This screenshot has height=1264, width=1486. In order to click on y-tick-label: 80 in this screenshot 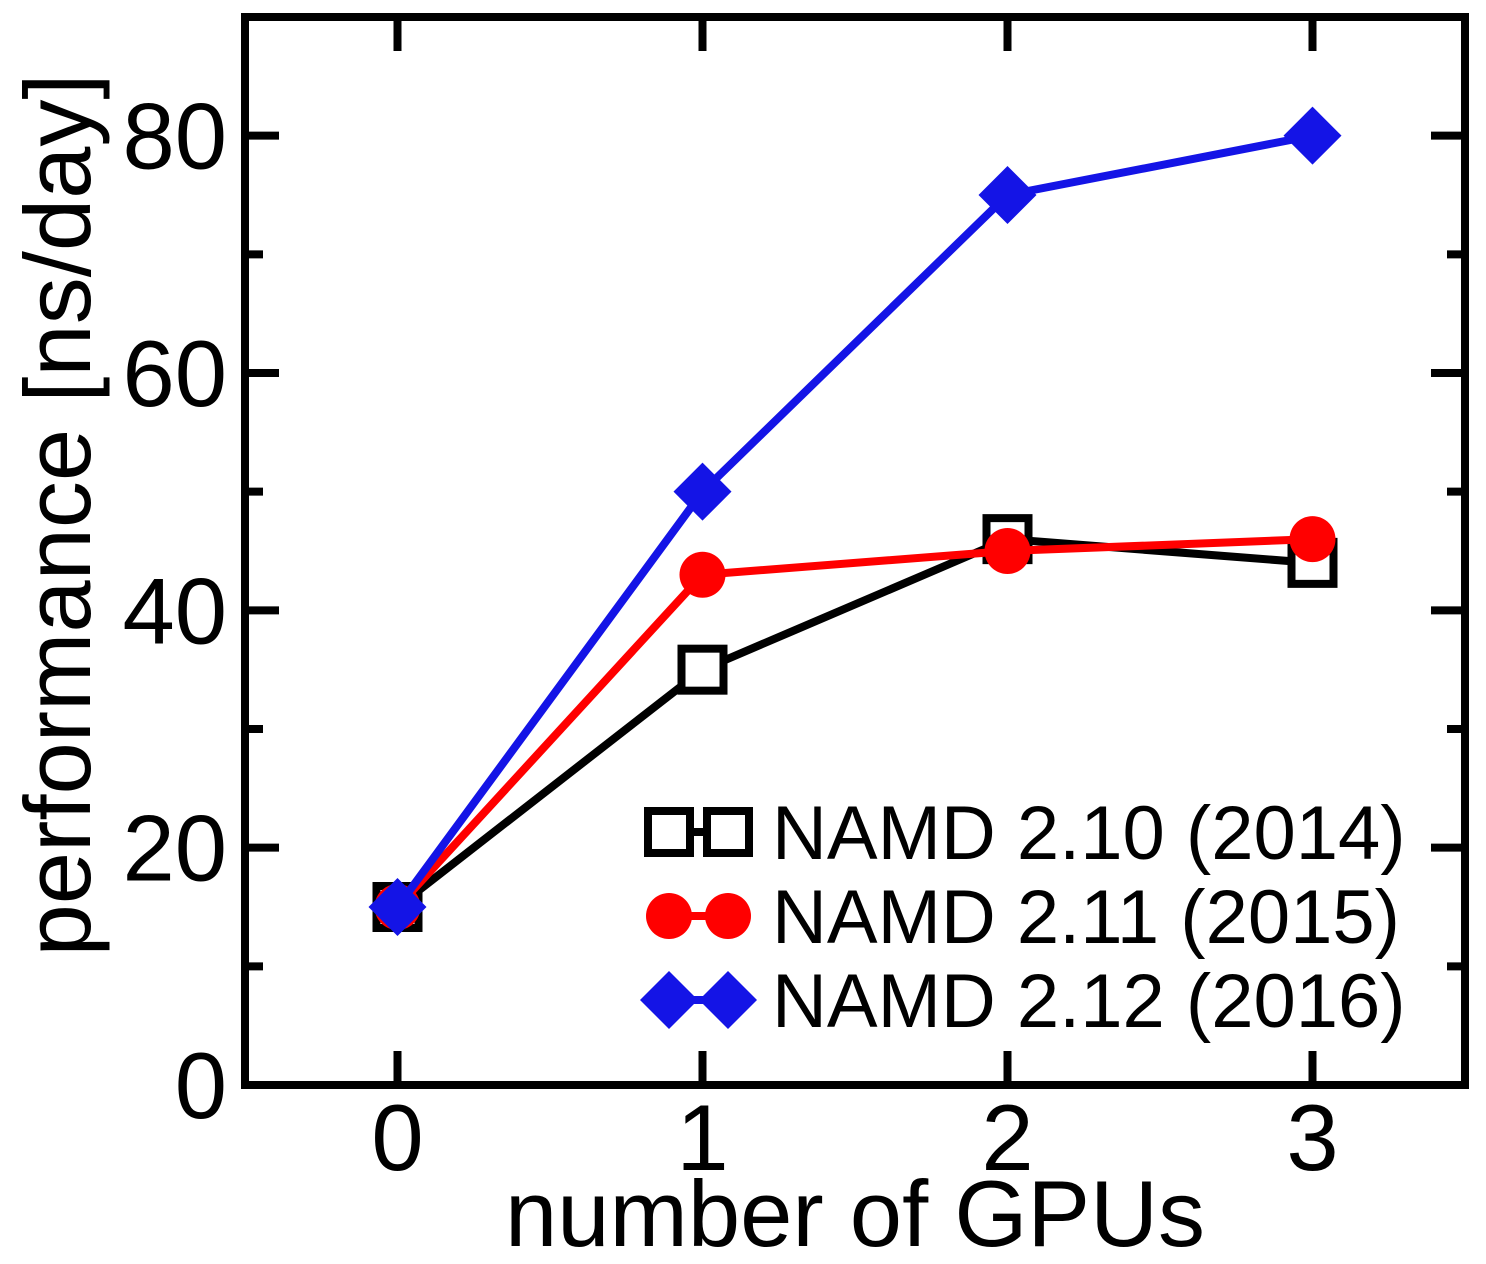, I will do `click(174, 136)`.